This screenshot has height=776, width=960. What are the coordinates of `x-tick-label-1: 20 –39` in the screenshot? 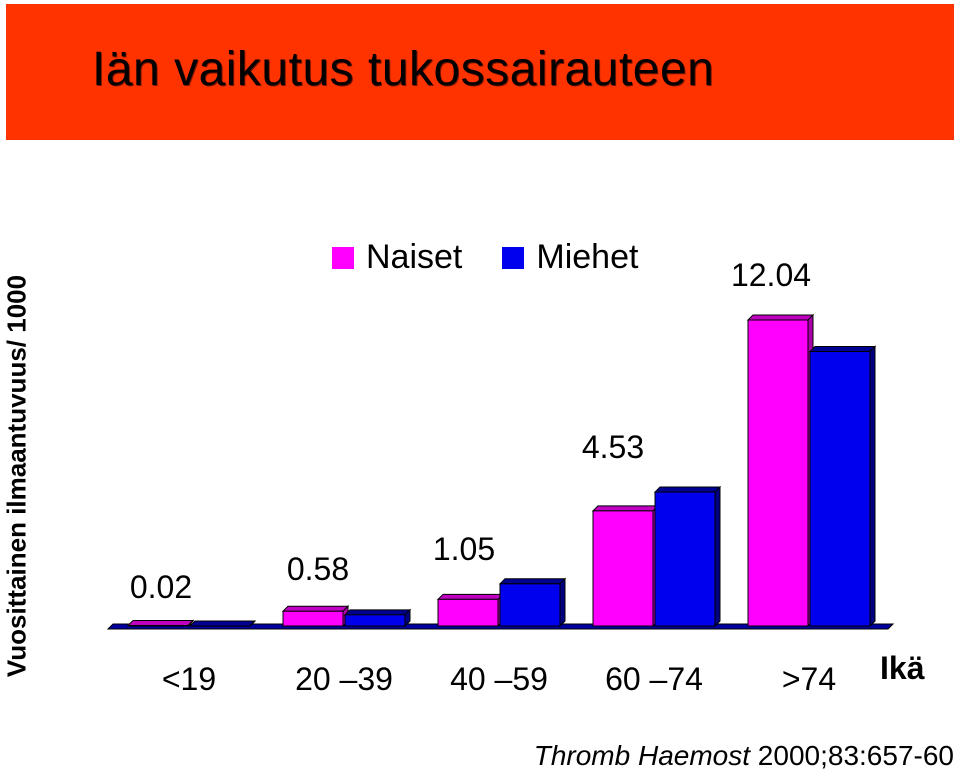 It's located at (344, 679).